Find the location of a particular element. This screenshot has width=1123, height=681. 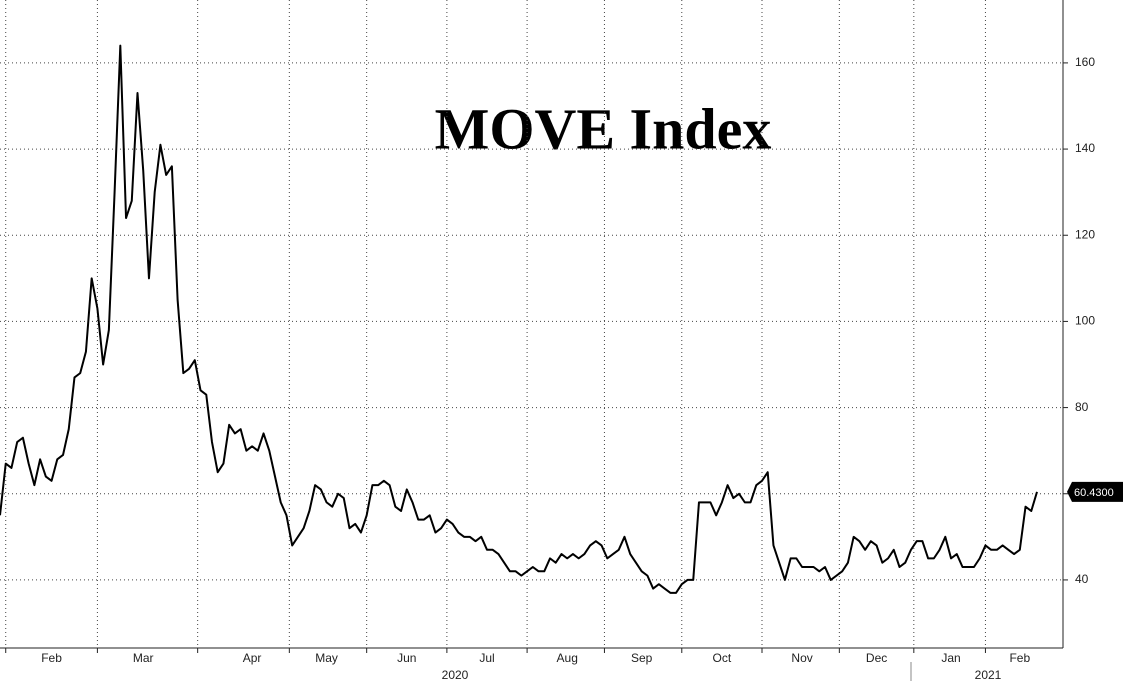

x-tick-label: Jul is located at coordinates (486, 658).